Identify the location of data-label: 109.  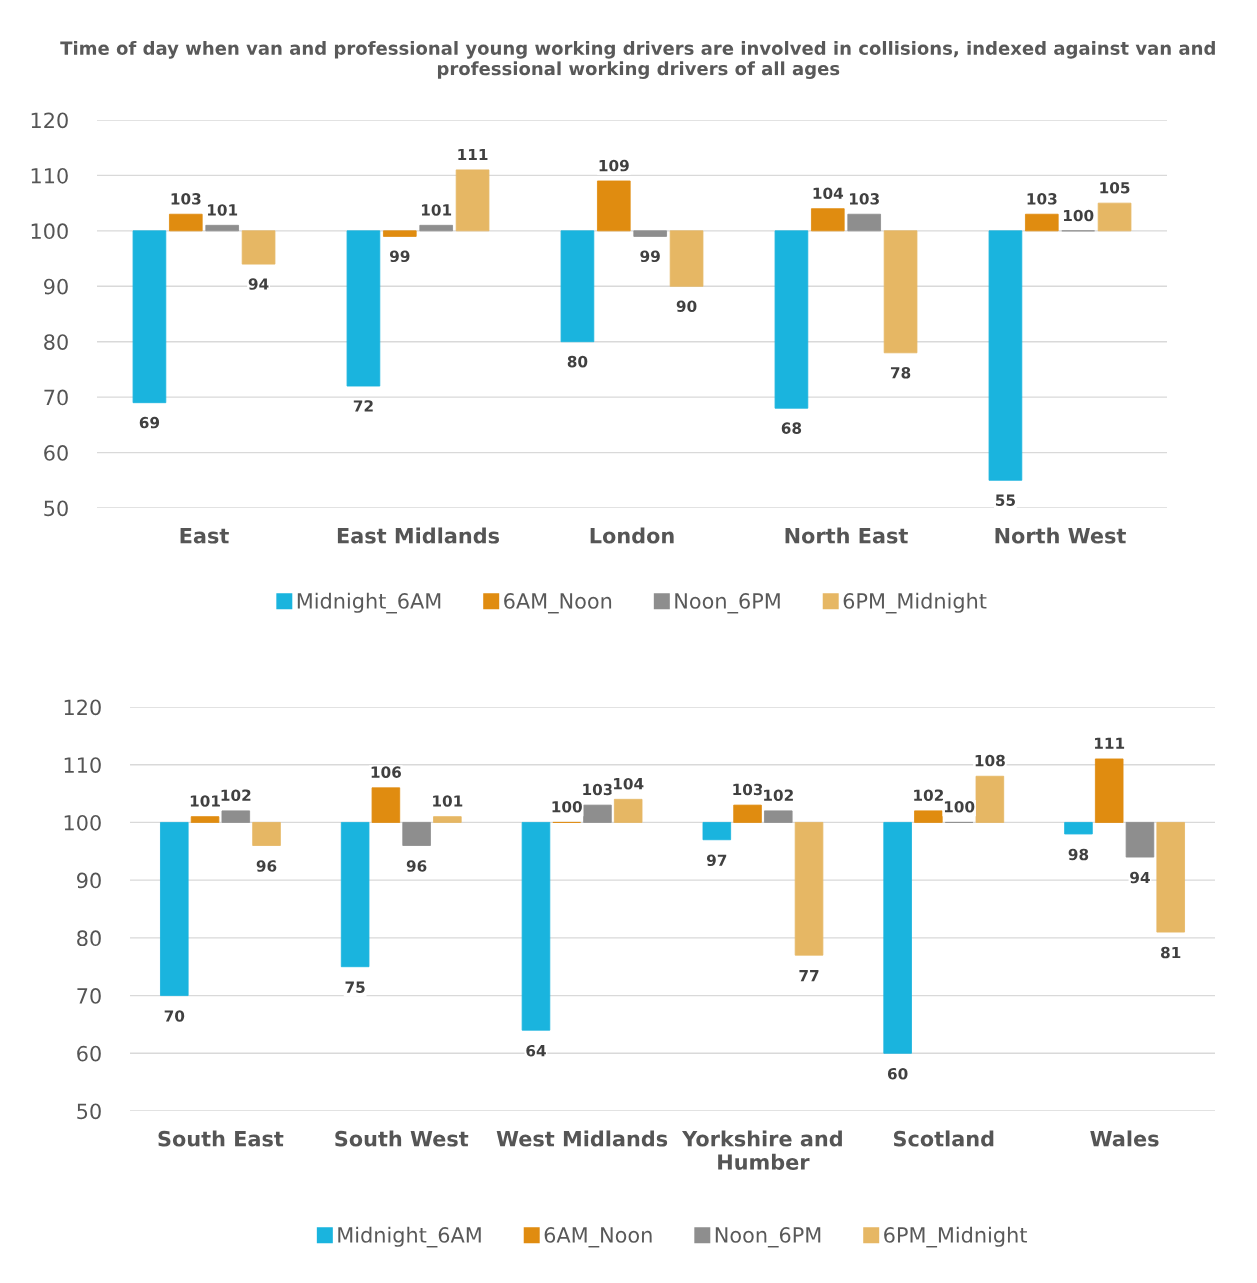
(614, 165).